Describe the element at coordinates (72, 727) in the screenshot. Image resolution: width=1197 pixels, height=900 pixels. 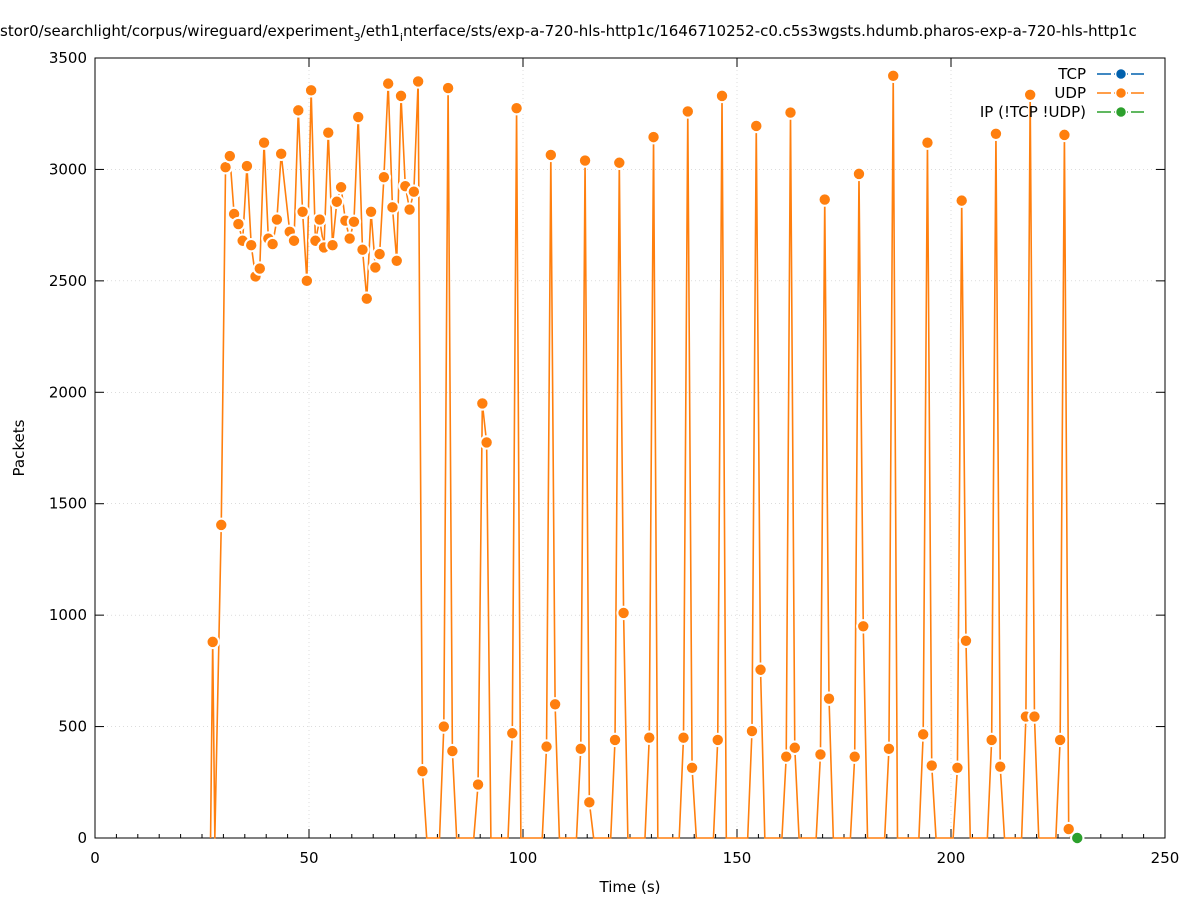
I see `y-tick-label: 500` at that location.